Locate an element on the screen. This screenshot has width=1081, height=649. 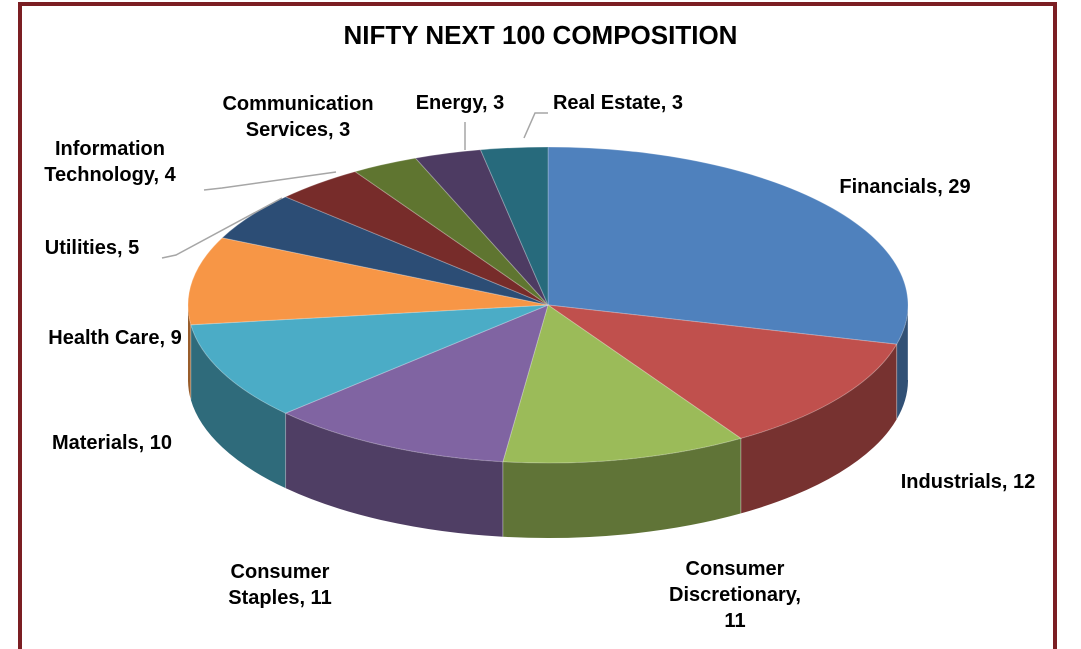
data-label: Utilities, 5 is located at coordinates (92, 248).